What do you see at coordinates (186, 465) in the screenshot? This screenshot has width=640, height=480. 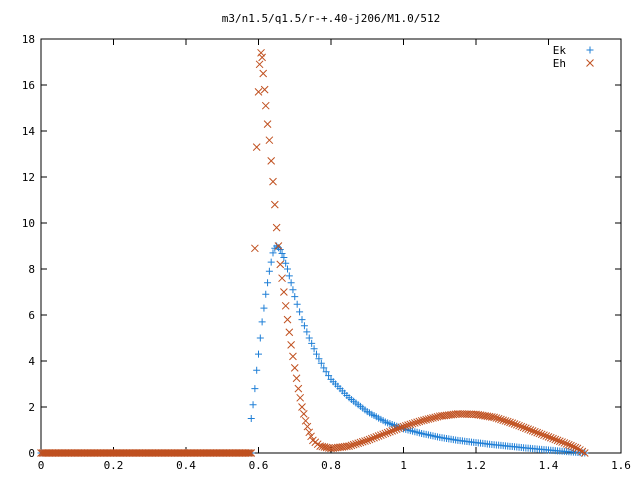 I see `x-tick-label: 0.4` at bounding box center [186, 465].